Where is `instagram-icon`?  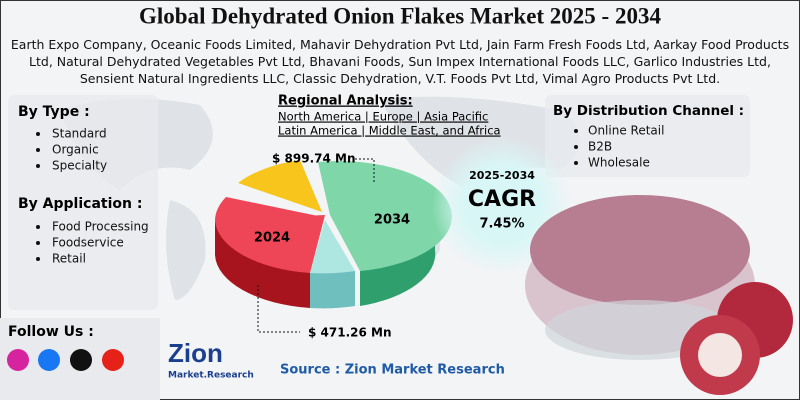 instagram-icon is located at coordinates (18, 360).